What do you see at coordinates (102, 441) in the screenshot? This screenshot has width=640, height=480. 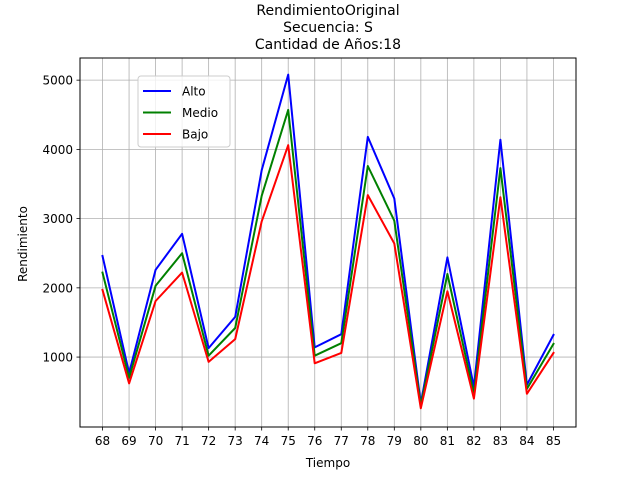 I see `x-tick-label: 68` at bounding box center [102, 441].